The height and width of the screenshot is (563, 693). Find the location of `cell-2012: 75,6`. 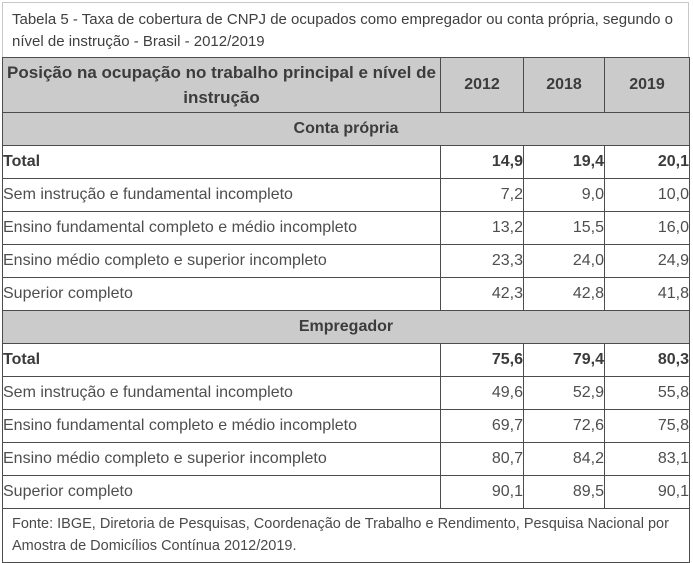

cell-2012: 75,6 is located at coordinates (482, 360).